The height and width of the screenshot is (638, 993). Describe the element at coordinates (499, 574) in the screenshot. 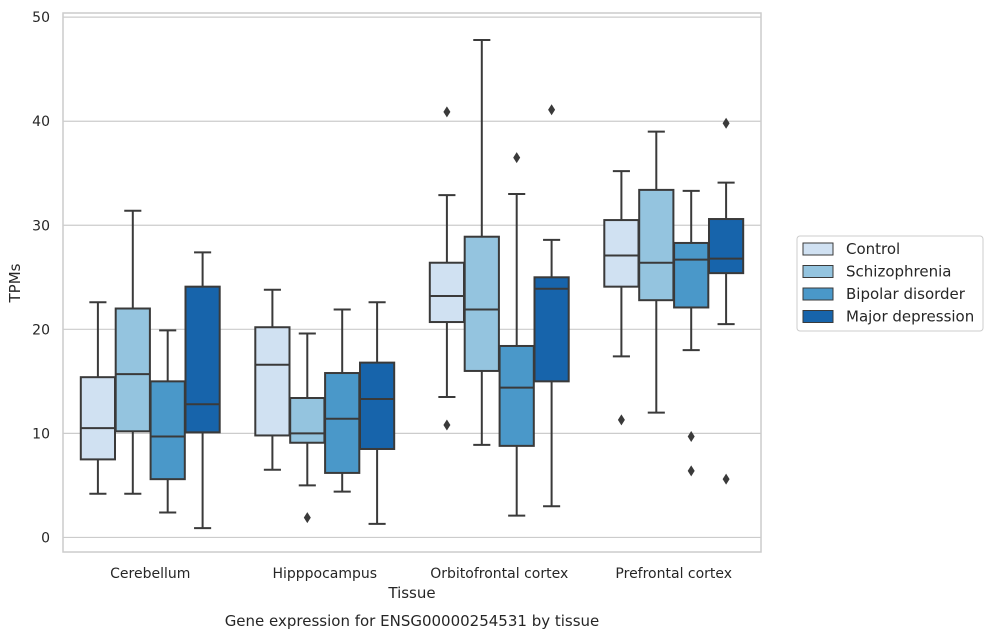

I see `x-tick-label: Orbitofrontal cortex` at that location.